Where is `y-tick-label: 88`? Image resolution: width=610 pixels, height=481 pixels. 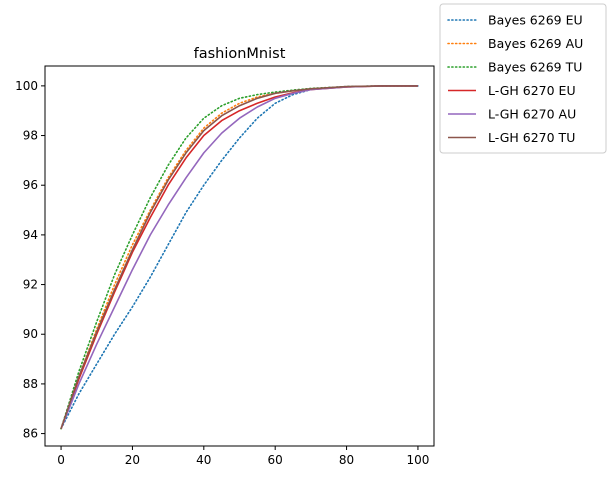
y-tick-label: 88 is located at coordinates (30, 384).